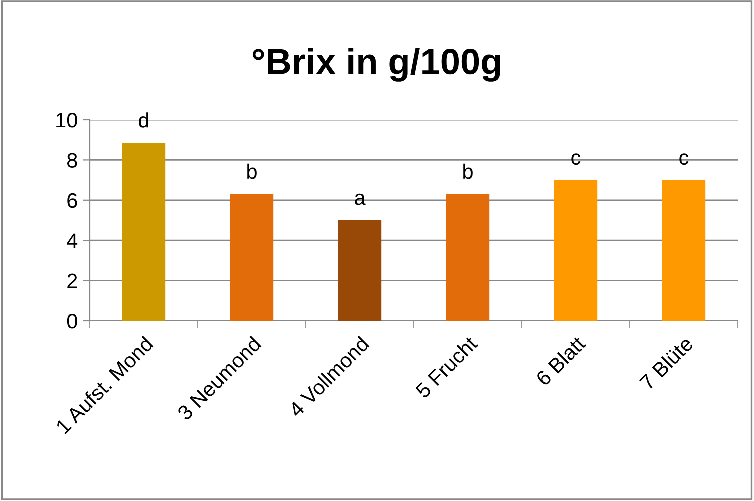 This screenshot has height=501, width=754. What do you see at coordinates (73, 200) in the screenshot?
I see `y-tick-label: 6` at bounding box center [73, 200].